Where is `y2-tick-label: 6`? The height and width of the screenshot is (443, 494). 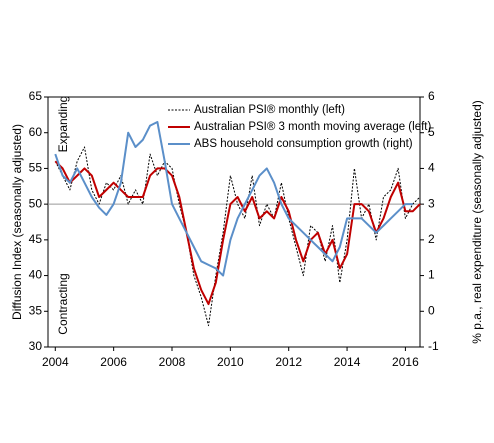
y2-tick-label: 6 is located at coordinates (431, 96).